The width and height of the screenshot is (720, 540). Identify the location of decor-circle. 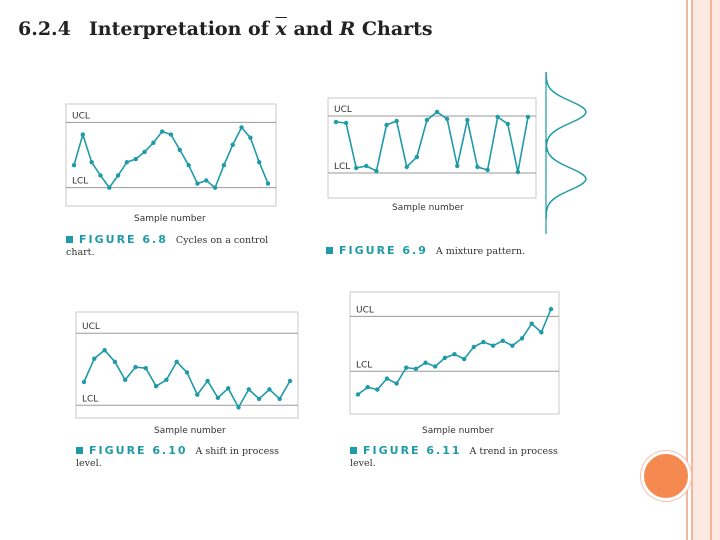
(666, 476).